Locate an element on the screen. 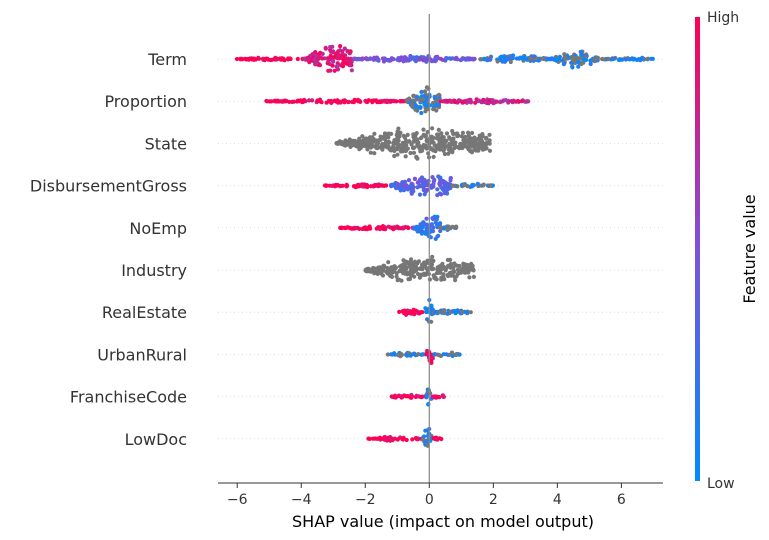 The image size is (769, 540). x-tick-label: −6 is located at coordinates (237, 500).